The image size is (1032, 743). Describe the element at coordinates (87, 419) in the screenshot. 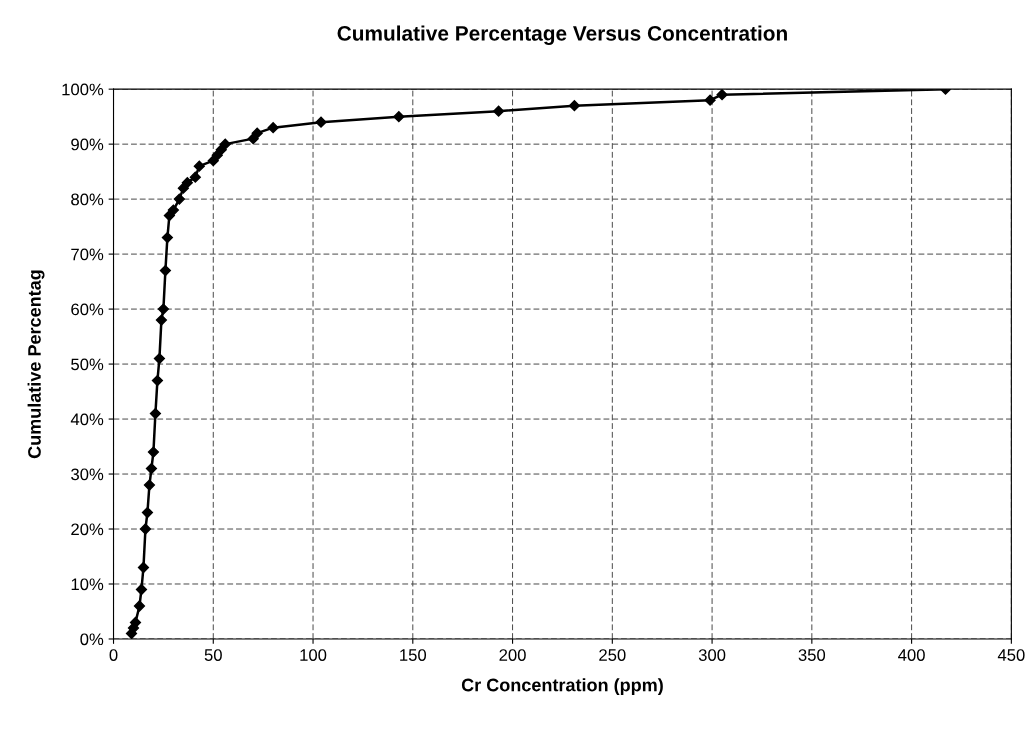

I see `y-tick-label: 40%` at that location.